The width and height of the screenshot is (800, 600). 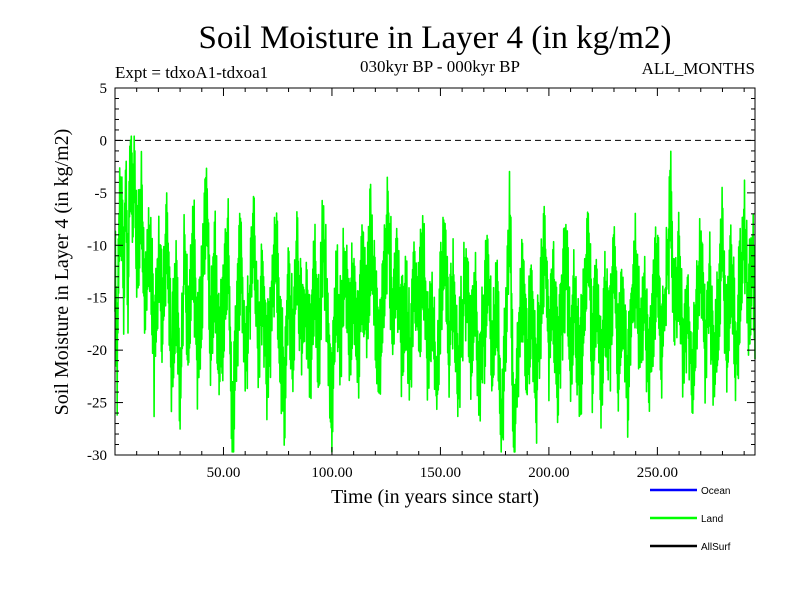 I want to click on x-tick-label: 200.00, so click(x=548, y=473).